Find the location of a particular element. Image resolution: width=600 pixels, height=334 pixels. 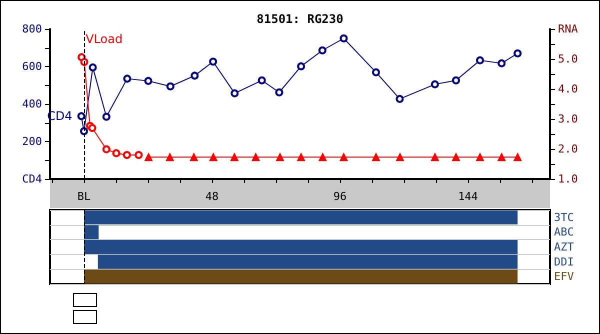

y-tick-label: 800 is located at coordinates (32, 29).